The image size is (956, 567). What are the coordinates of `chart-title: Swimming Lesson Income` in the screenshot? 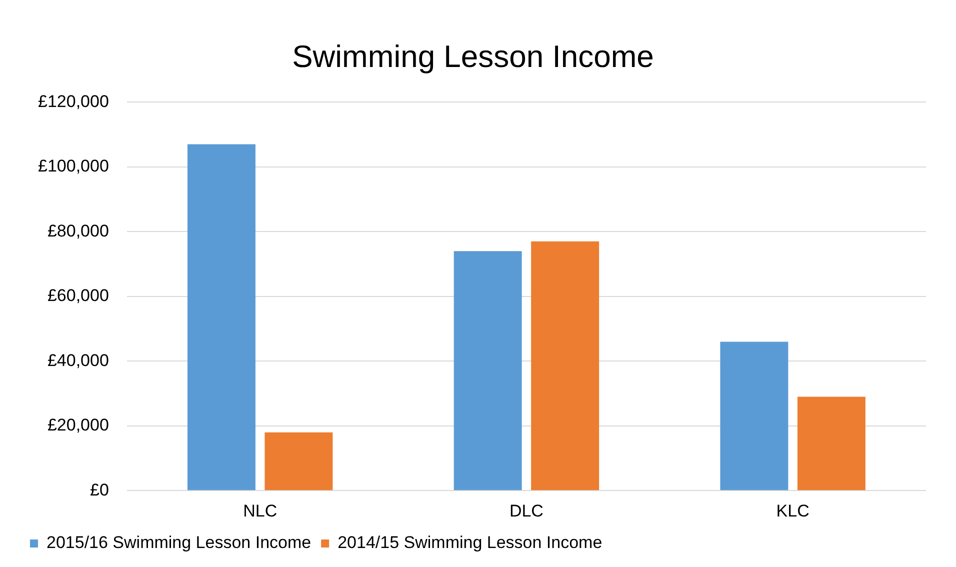 It's located at (473, 56).